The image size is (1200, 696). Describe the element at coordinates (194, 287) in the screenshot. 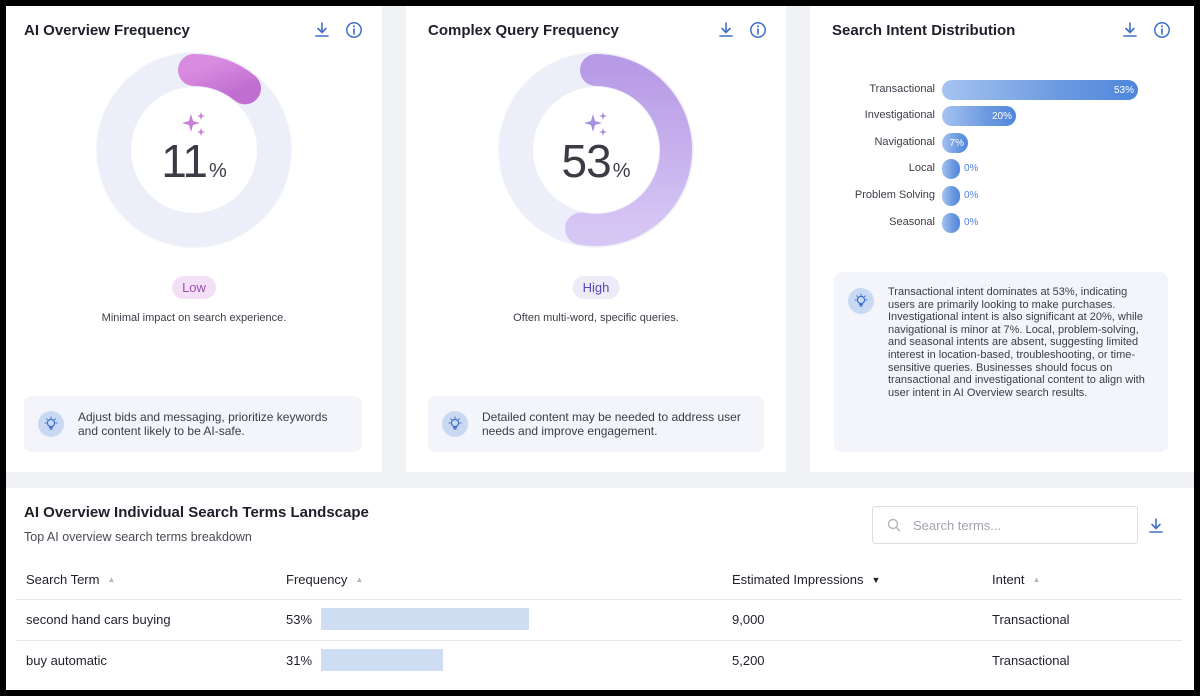

I see `level-badge: Low` at that location.